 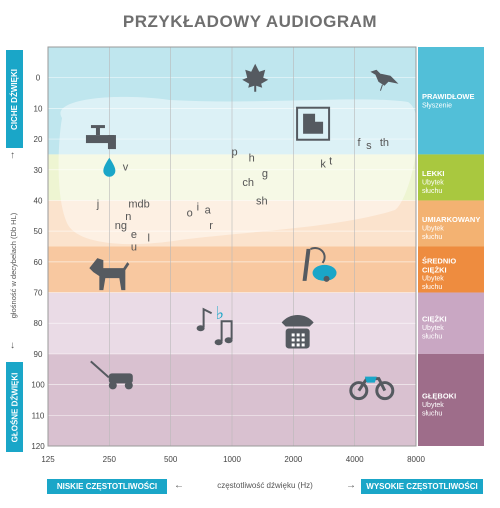 I want to click on x-tick-label: 250, so click(x=110, y=459).